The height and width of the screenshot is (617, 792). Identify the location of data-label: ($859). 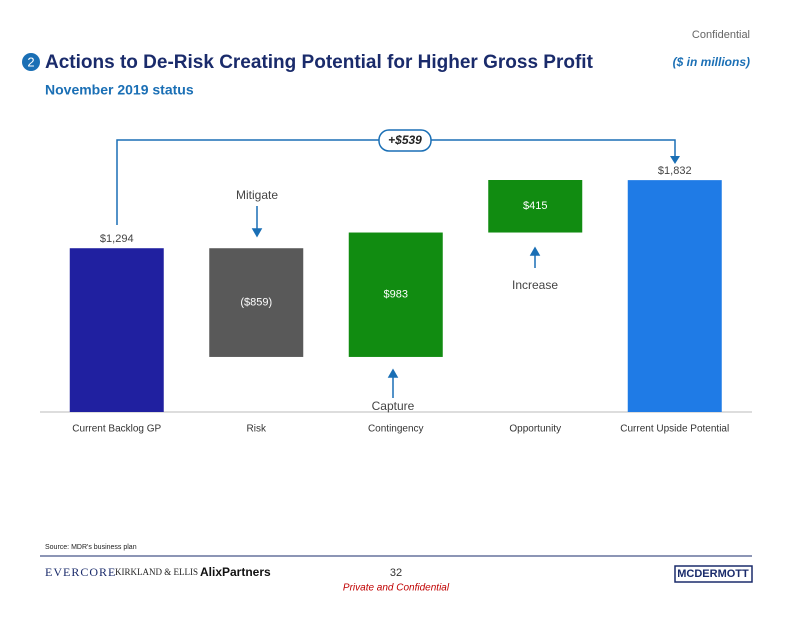
(256, 302).